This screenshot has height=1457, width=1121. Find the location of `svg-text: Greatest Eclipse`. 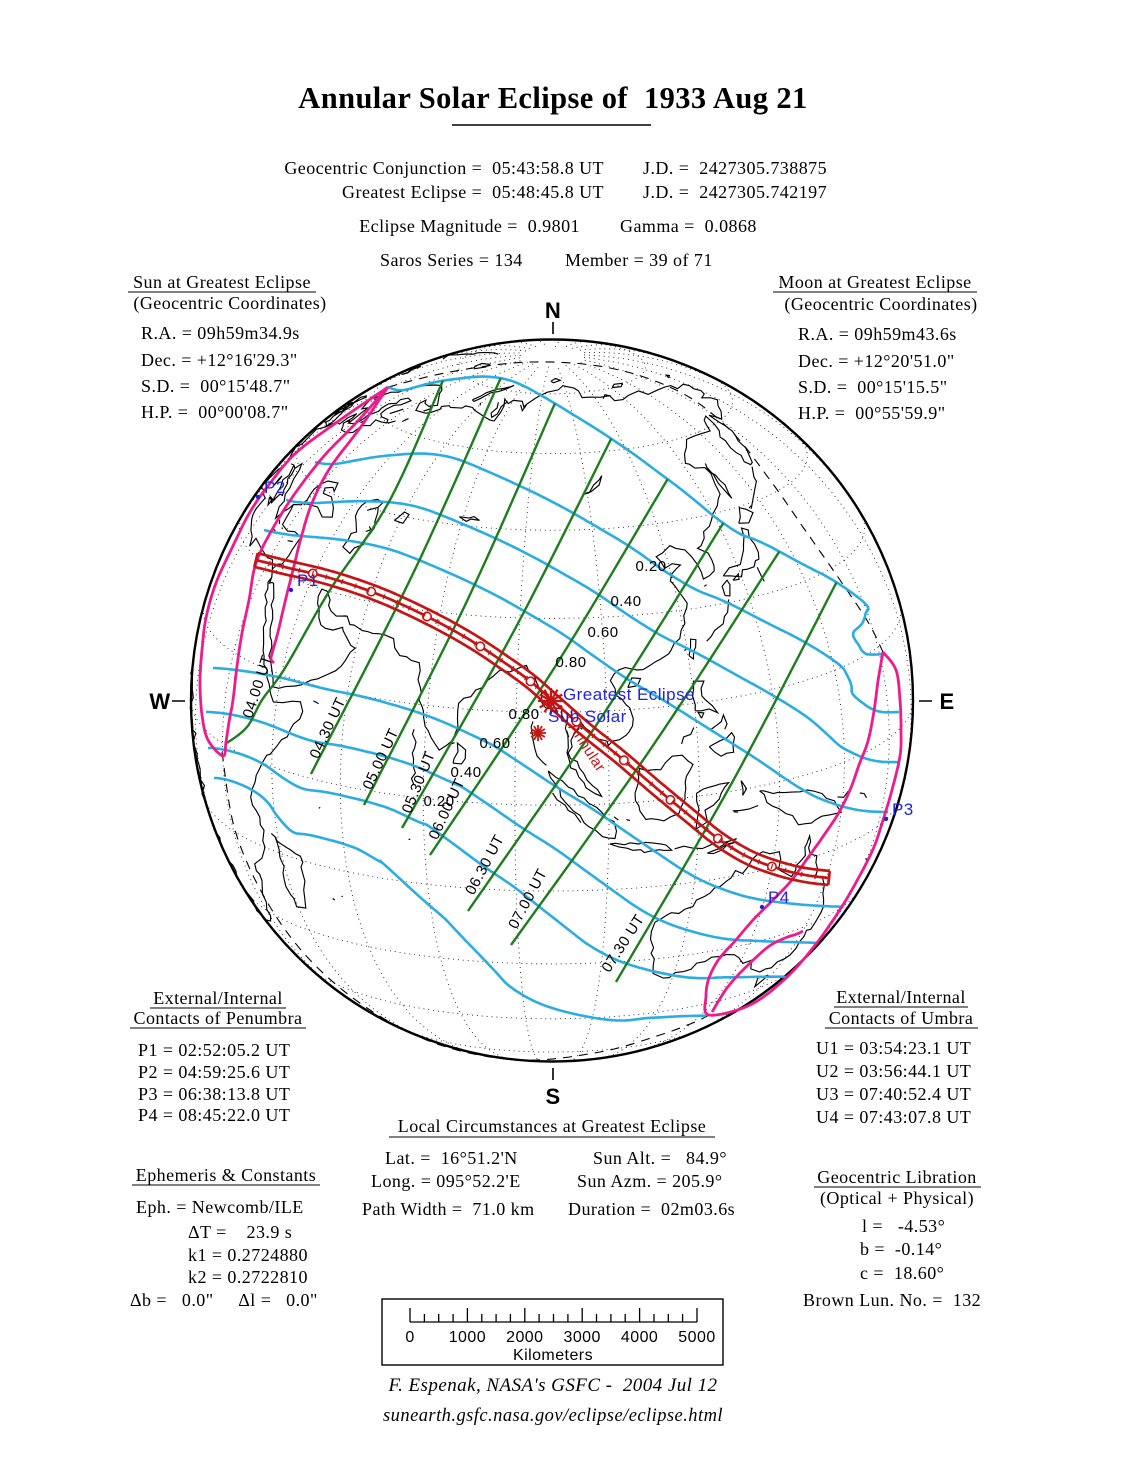

svg-text: Greatest Eclipse is located at coordinates (629, 694).